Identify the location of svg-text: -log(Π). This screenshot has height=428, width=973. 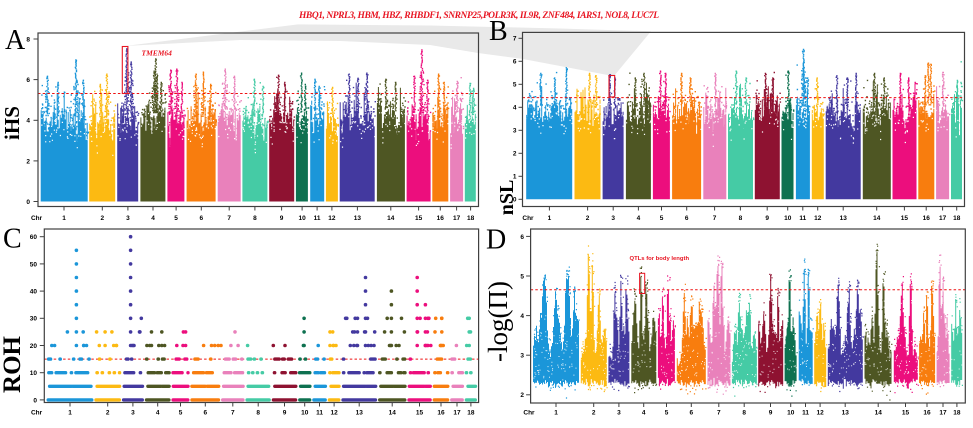
(498, 321).